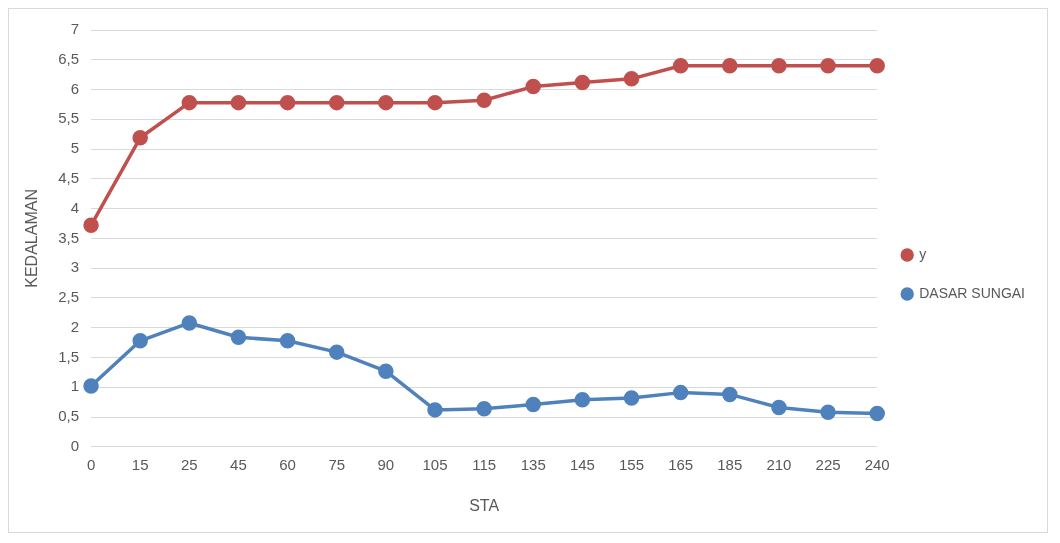 The height and width of the screenshot is (543, 1060). What do you see at coordinates (75, 88) in the screenshot?
I see `y-tick-label: 6` at bounding box center [75, 88].